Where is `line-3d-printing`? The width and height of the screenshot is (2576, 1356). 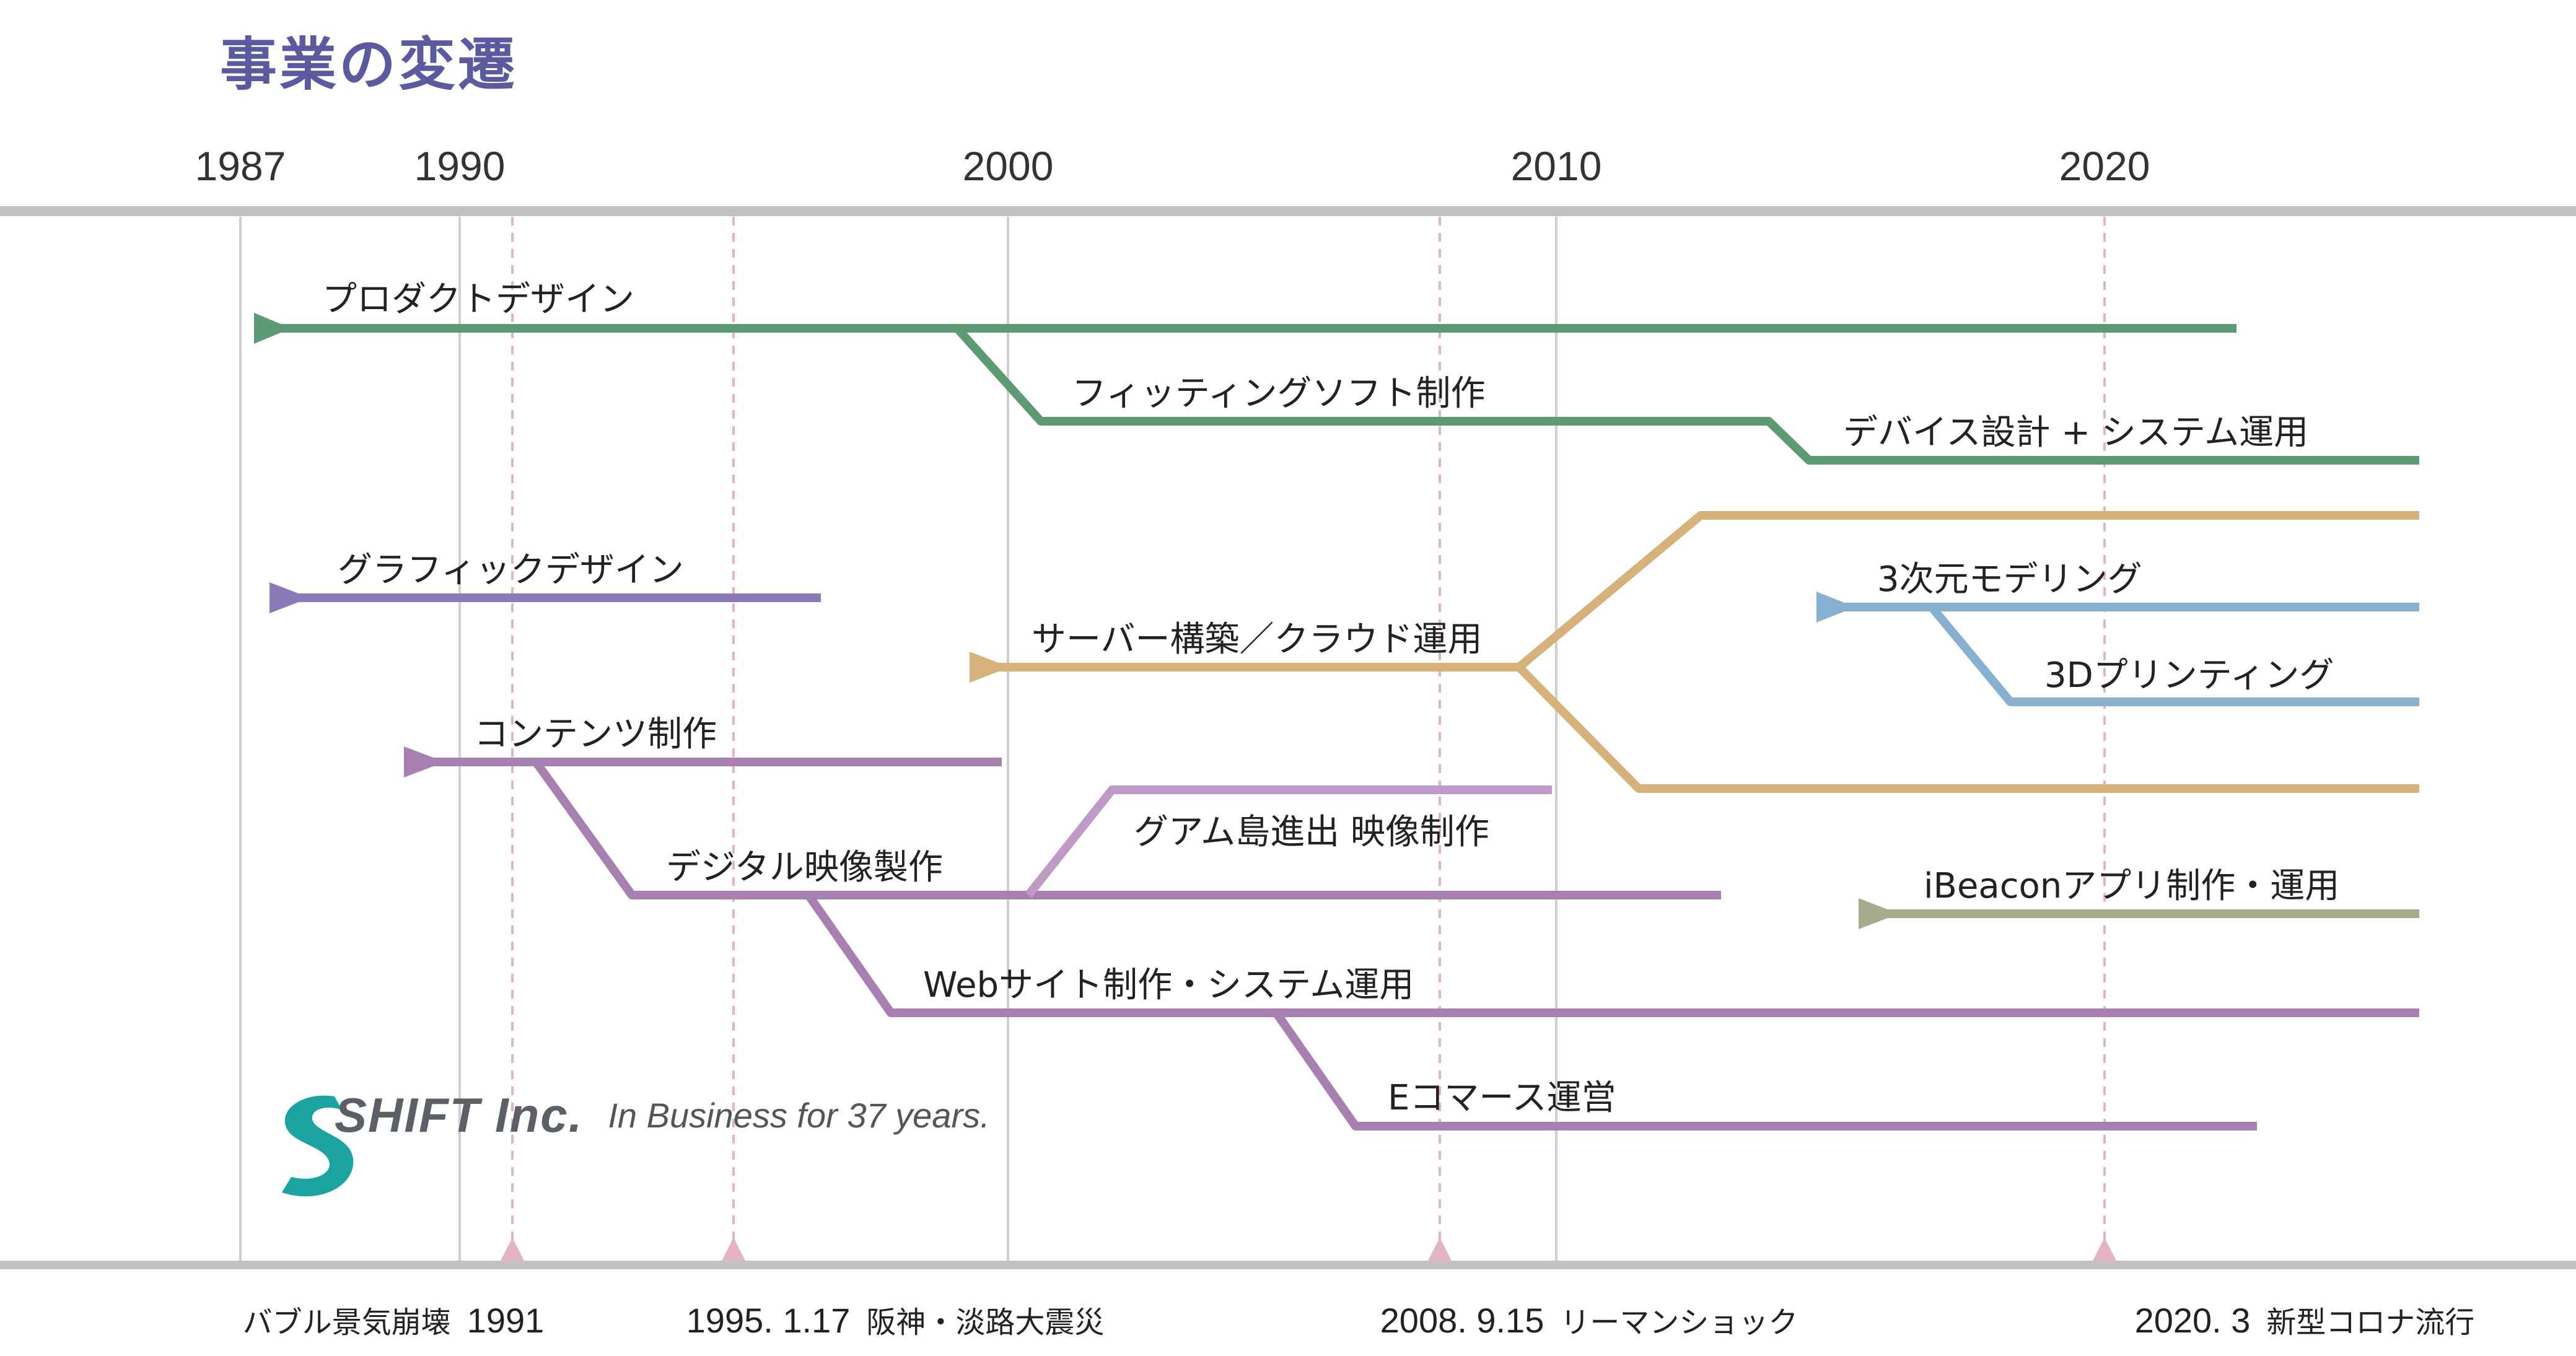
line-3d-printing is located at coordinates (2173, 655).